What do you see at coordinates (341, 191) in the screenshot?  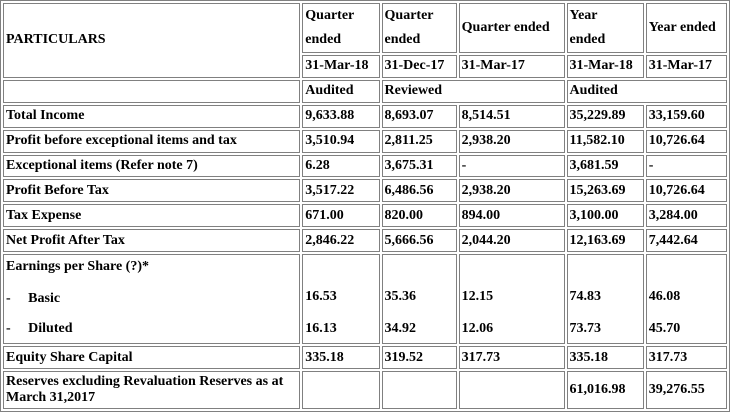 I see `value-cell: 3,517.22` at bounding box center [341, 191].